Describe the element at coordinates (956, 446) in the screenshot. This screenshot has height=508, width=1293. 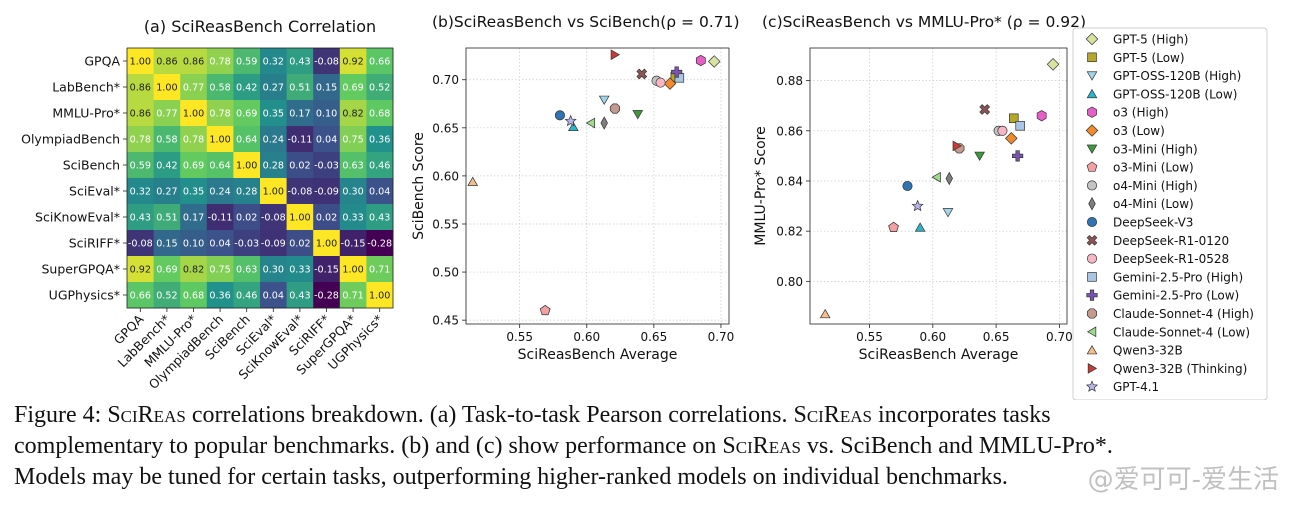
I see `caption-text: vs. SciBench and MMLU-Pro*.` at that location.